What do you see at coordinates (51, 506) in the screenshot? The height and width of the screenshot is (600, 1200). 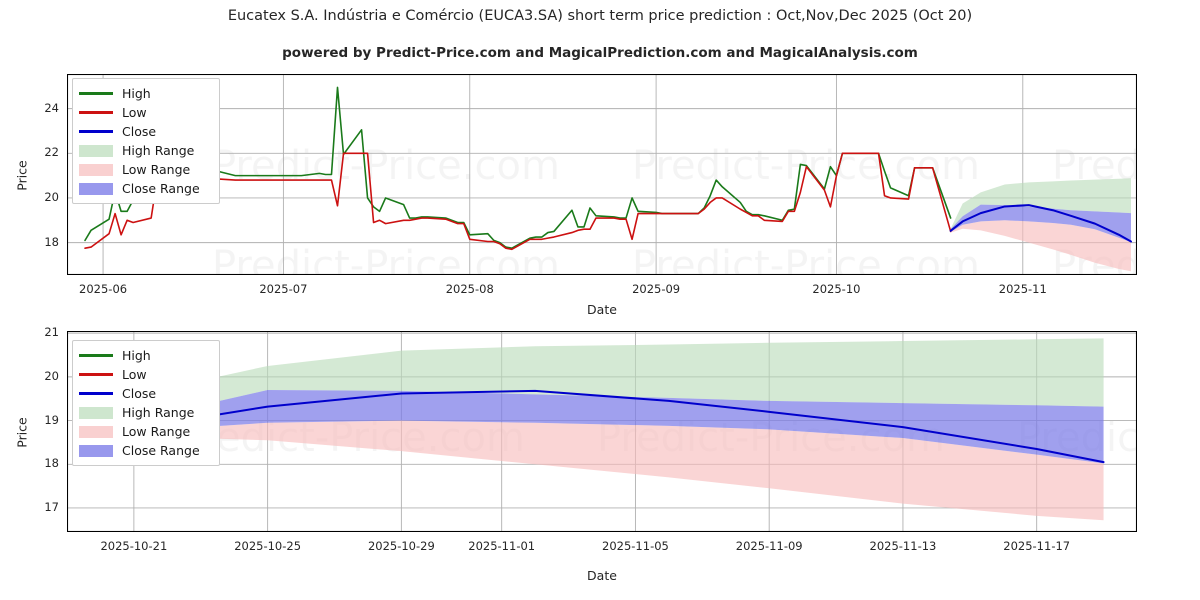 I see `y-tick-label: 17` at bounding box center [51, 506].